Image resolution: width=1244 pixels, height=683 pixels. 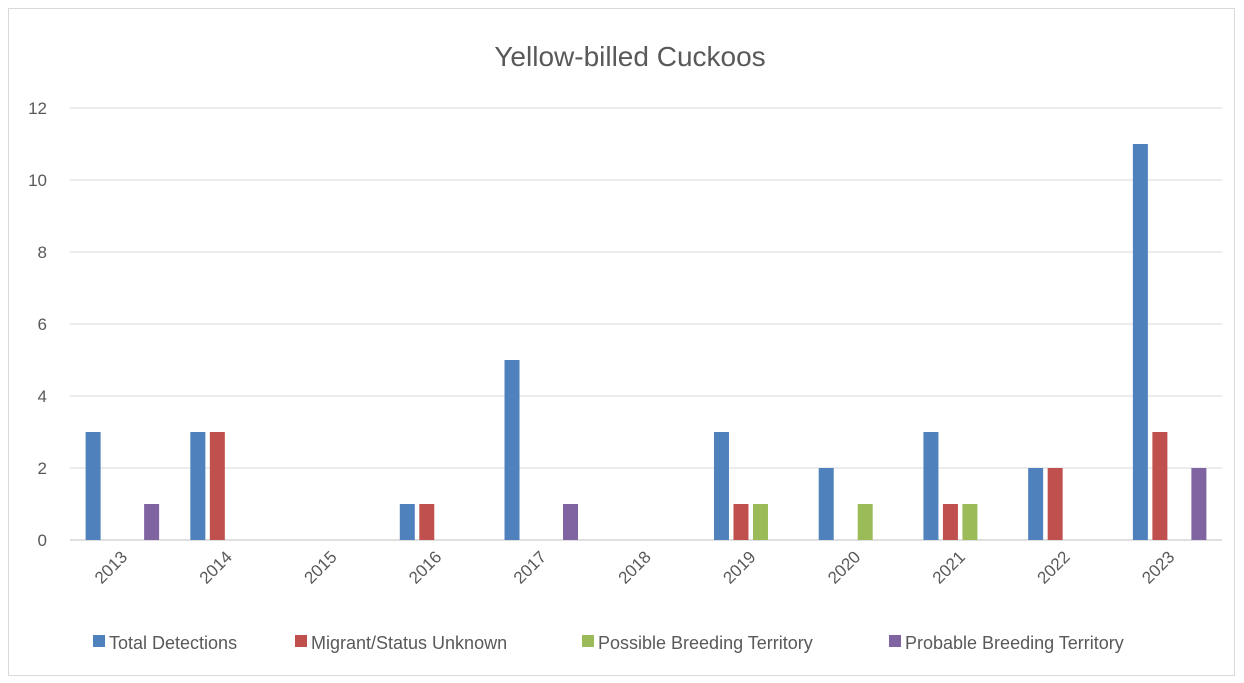 What do you see at coordinates (705, 643) in the screenshot?
I see `legend-label: Possible Breeding Territory` at bounding box center [705, 643].